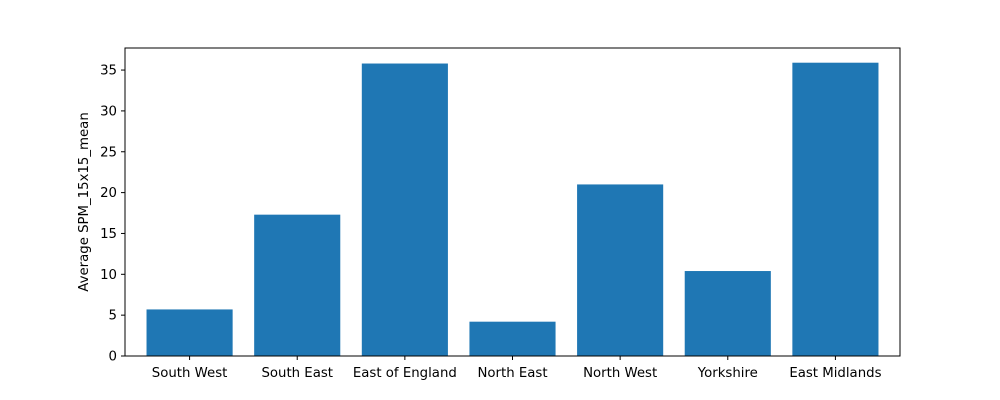 The width and height of the screenshot is (1000, 400). I want to click on bar-east-of-england, so click(404, 209).